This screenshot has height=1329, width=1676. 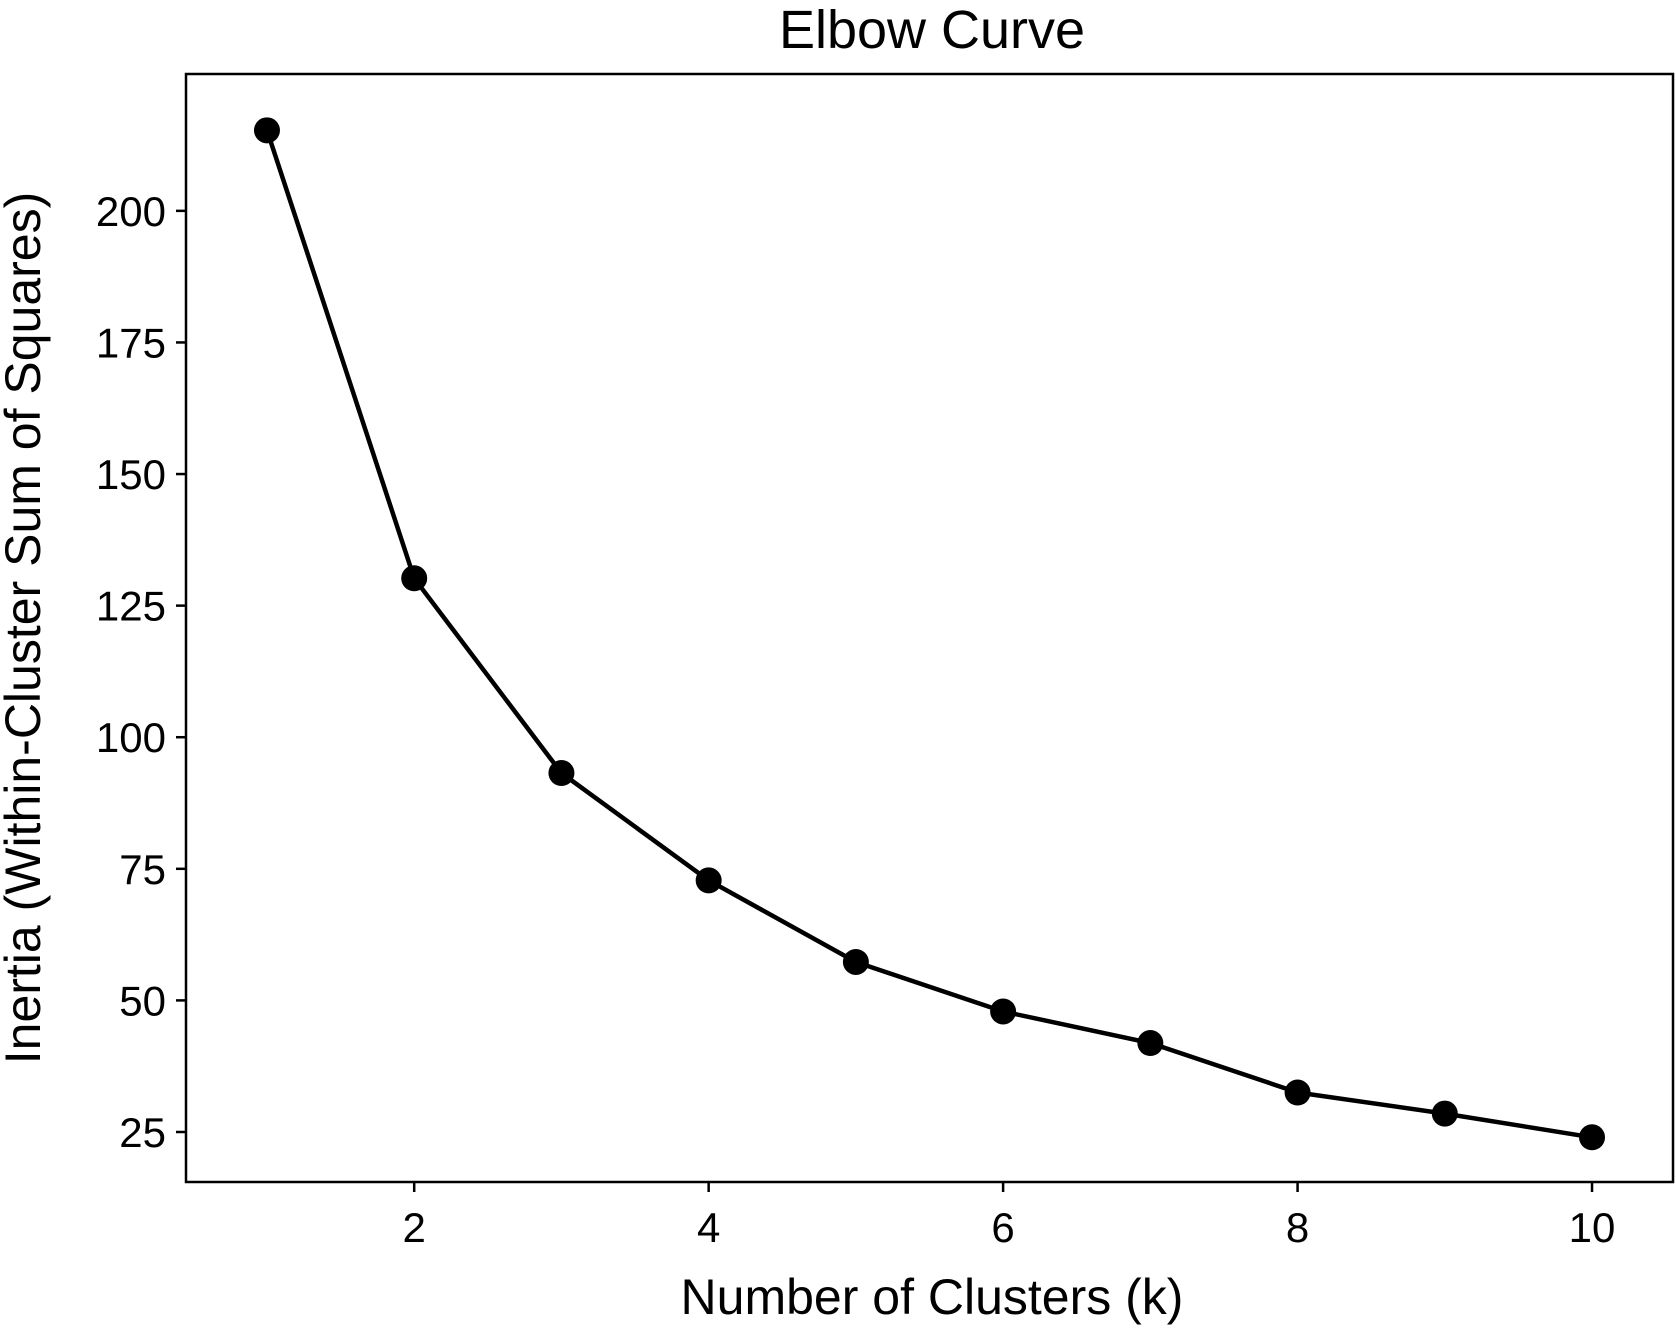 I want to click on y-tick-label: 25, so click(x=142, y=1132).